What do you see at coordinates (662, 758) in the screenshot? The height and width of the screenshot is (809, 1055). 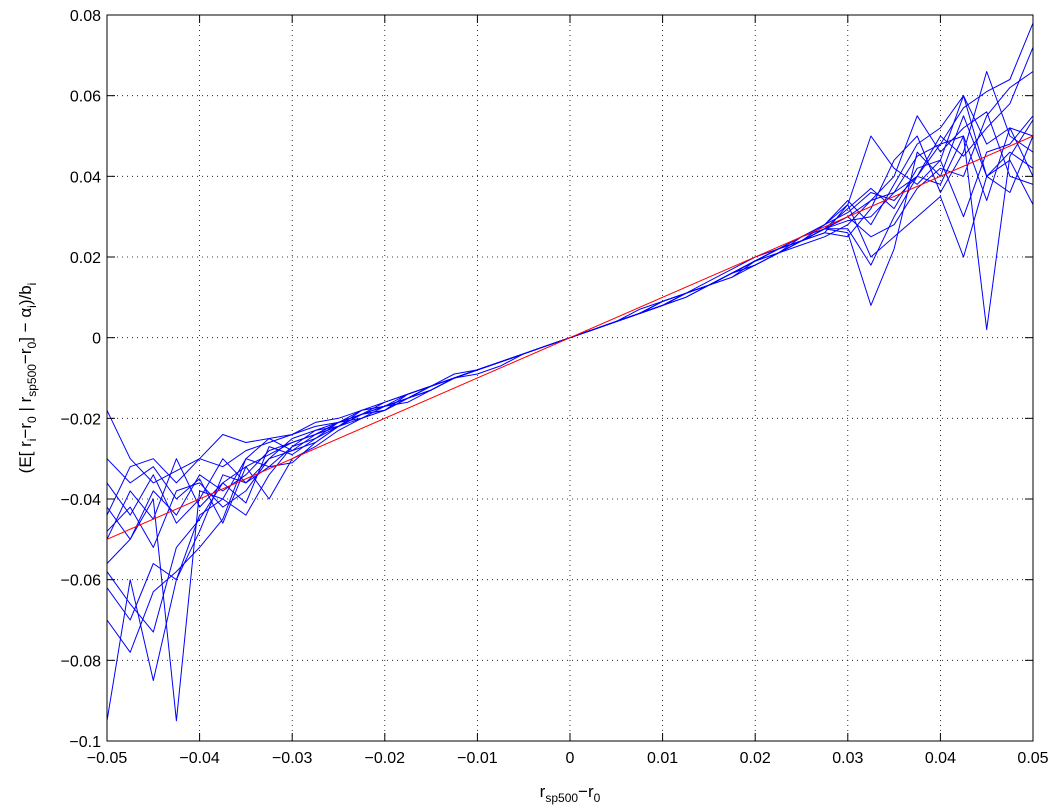 I see `x-tick-label: 0.01` at bounding box center [662, 758].